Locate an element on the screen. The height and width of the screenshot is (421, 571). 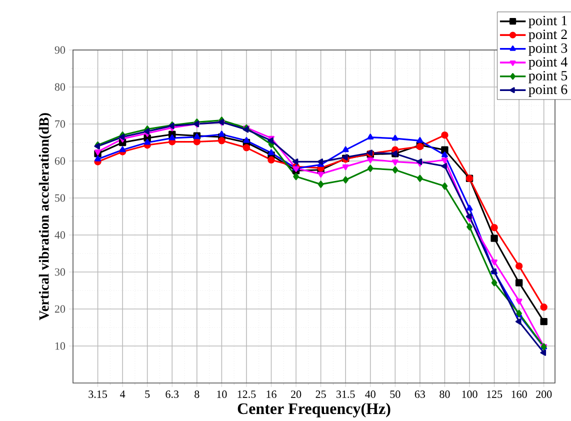
x-tick-label: 50 is located at coordinates (395, 394).